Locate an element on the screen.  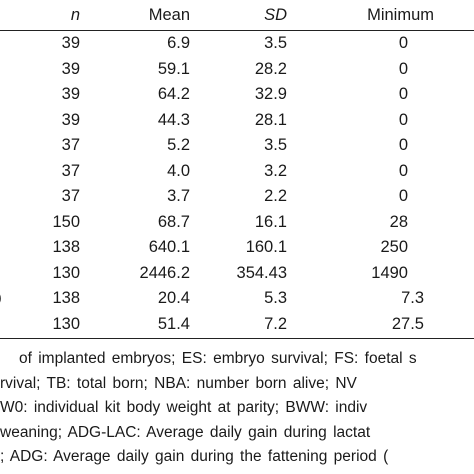
cell-sd: 2.2 is located at coordinates (275, 196).